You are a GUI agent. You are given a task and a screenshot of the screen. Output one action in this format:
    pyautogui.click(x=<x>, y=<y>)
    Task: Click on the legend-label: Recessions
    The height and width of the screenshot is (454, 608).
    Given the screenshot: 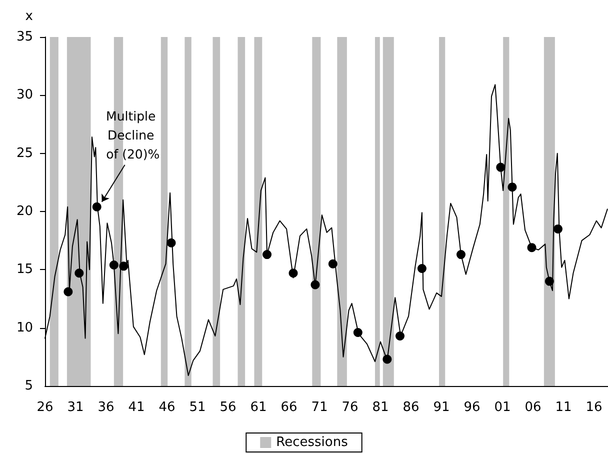 What is the action you would take?
    pyautogui.click(x=312, y=442)
    